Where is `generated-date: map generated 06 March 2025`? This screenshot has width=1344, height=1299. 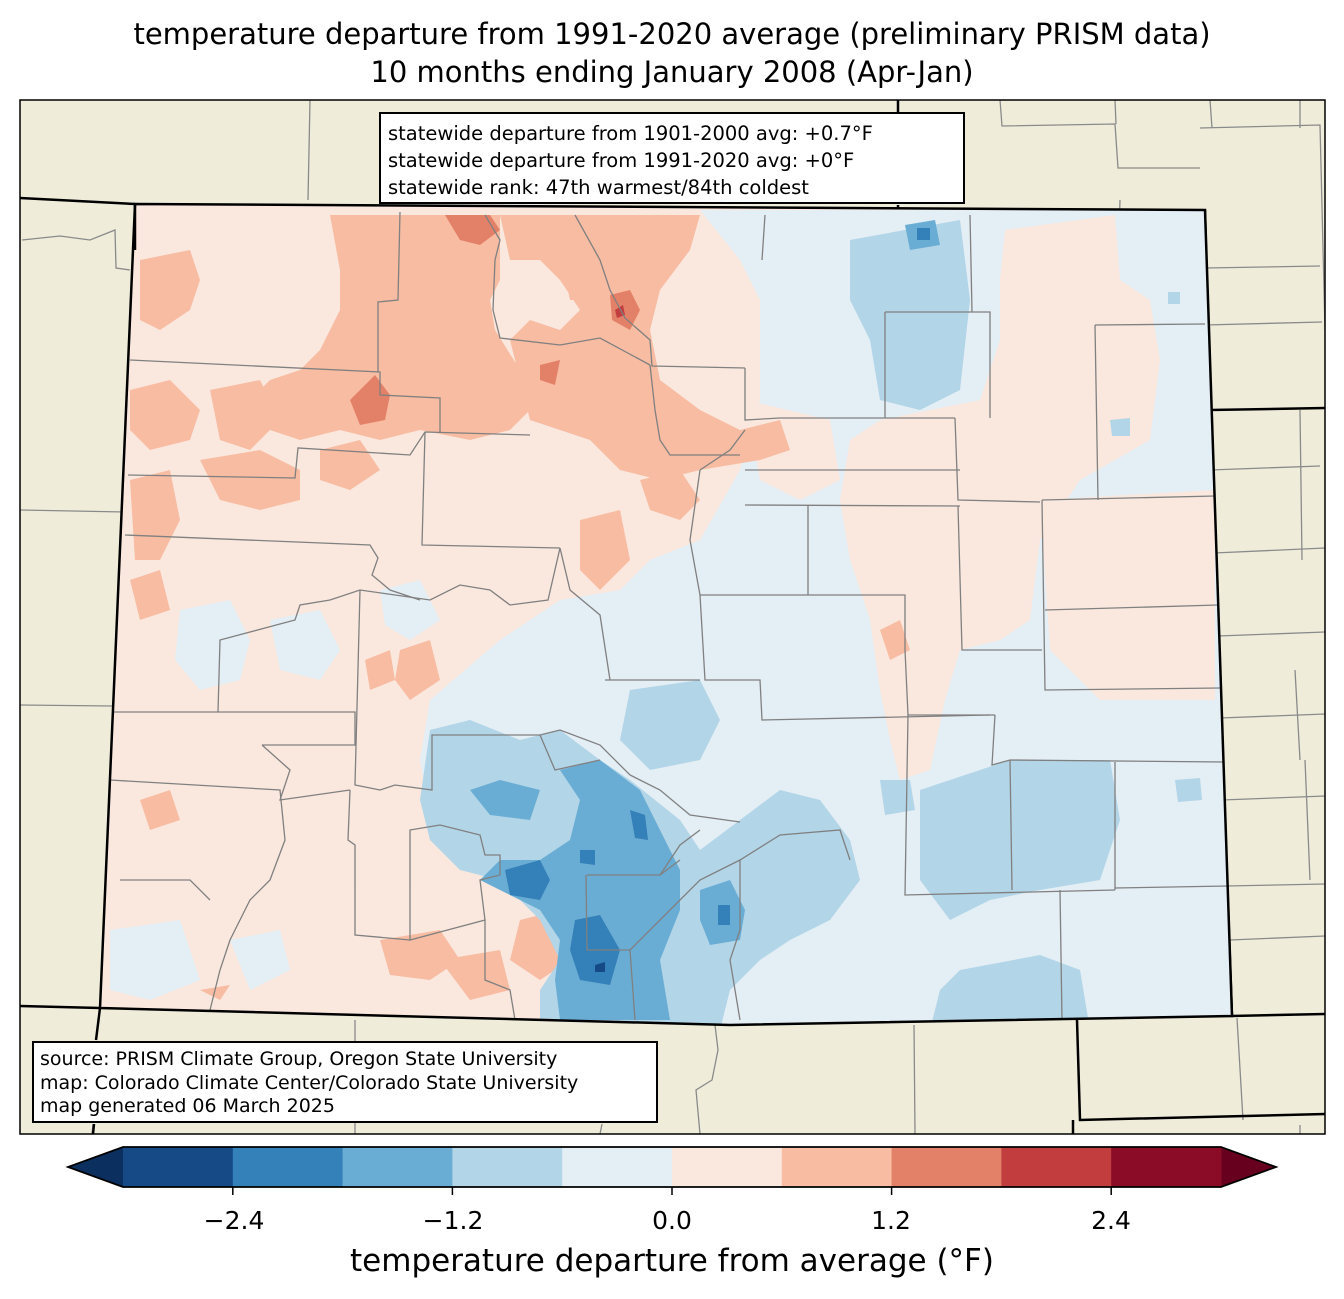
generated-date: map generated 06 March 2025 is located at coordinates (187, 1106).